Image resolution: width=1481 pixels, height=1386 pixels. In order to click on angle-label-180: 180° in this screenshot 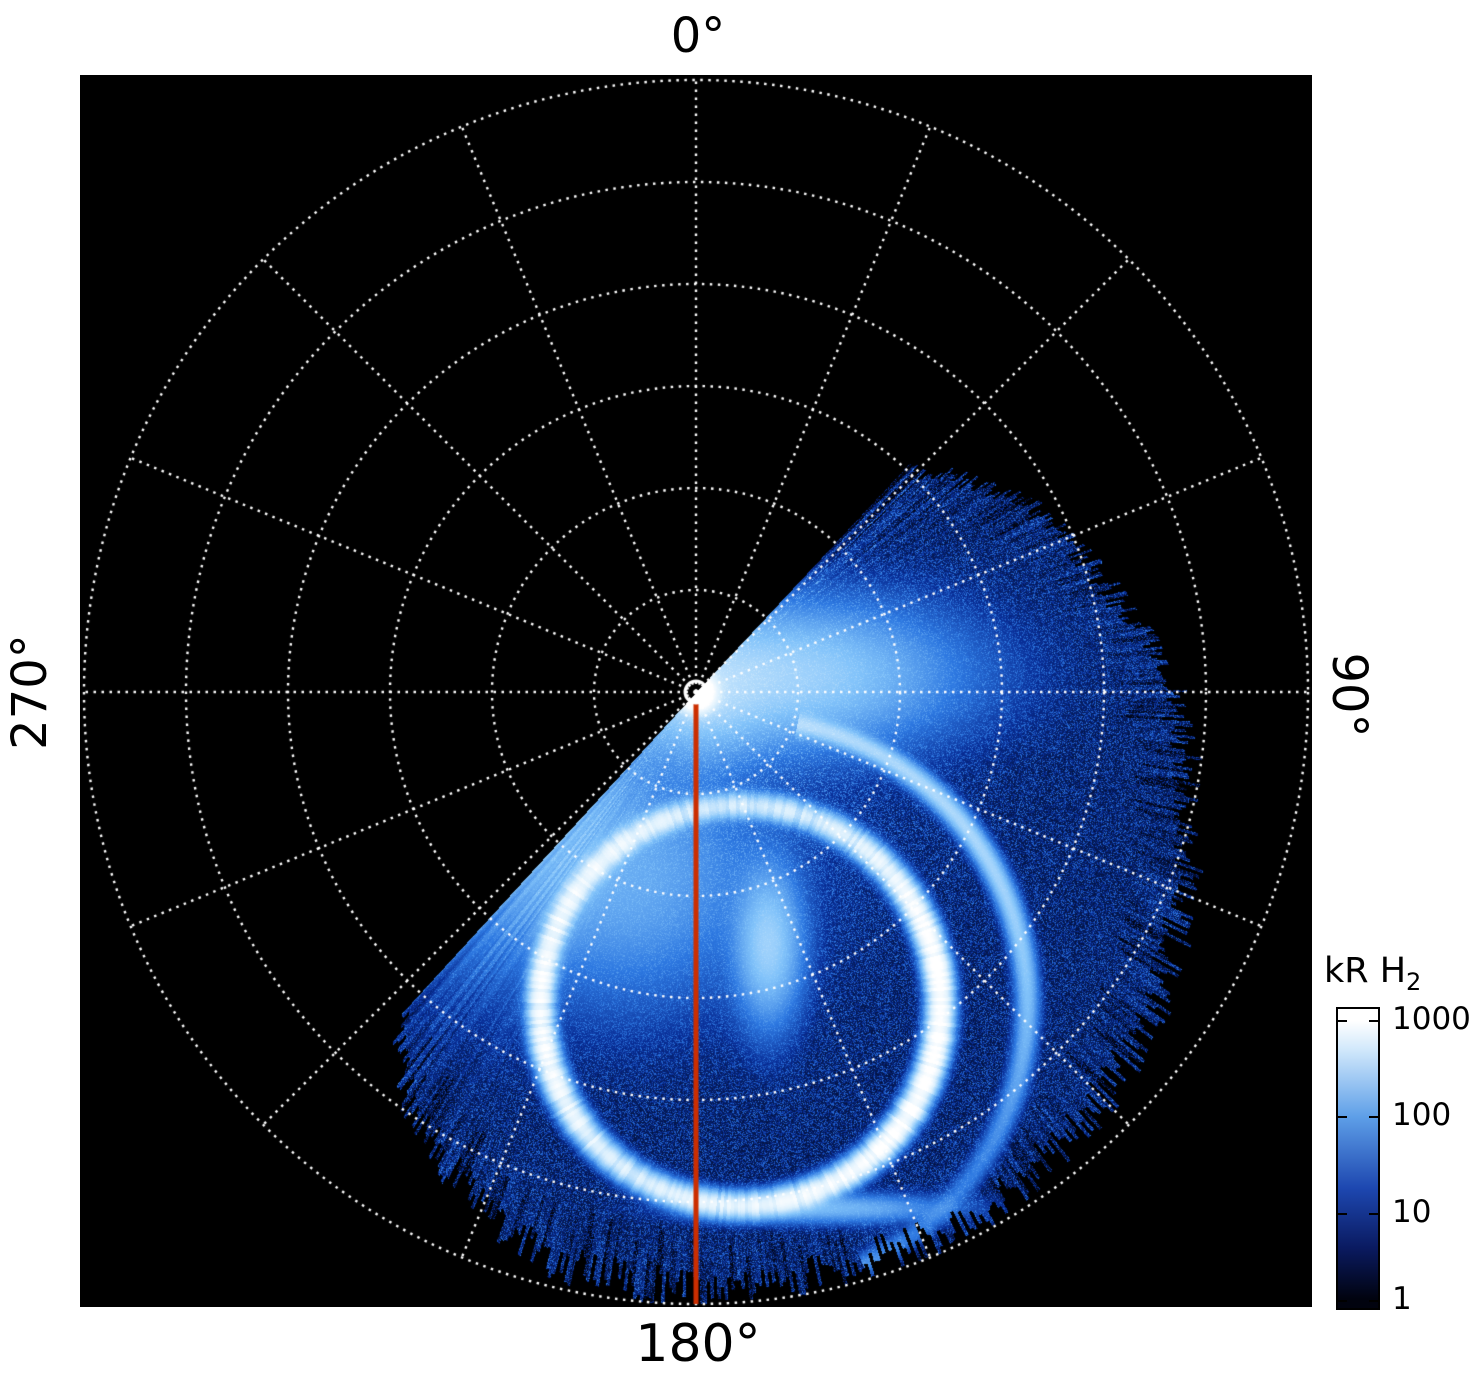, I will do `click(698, 1344)`.